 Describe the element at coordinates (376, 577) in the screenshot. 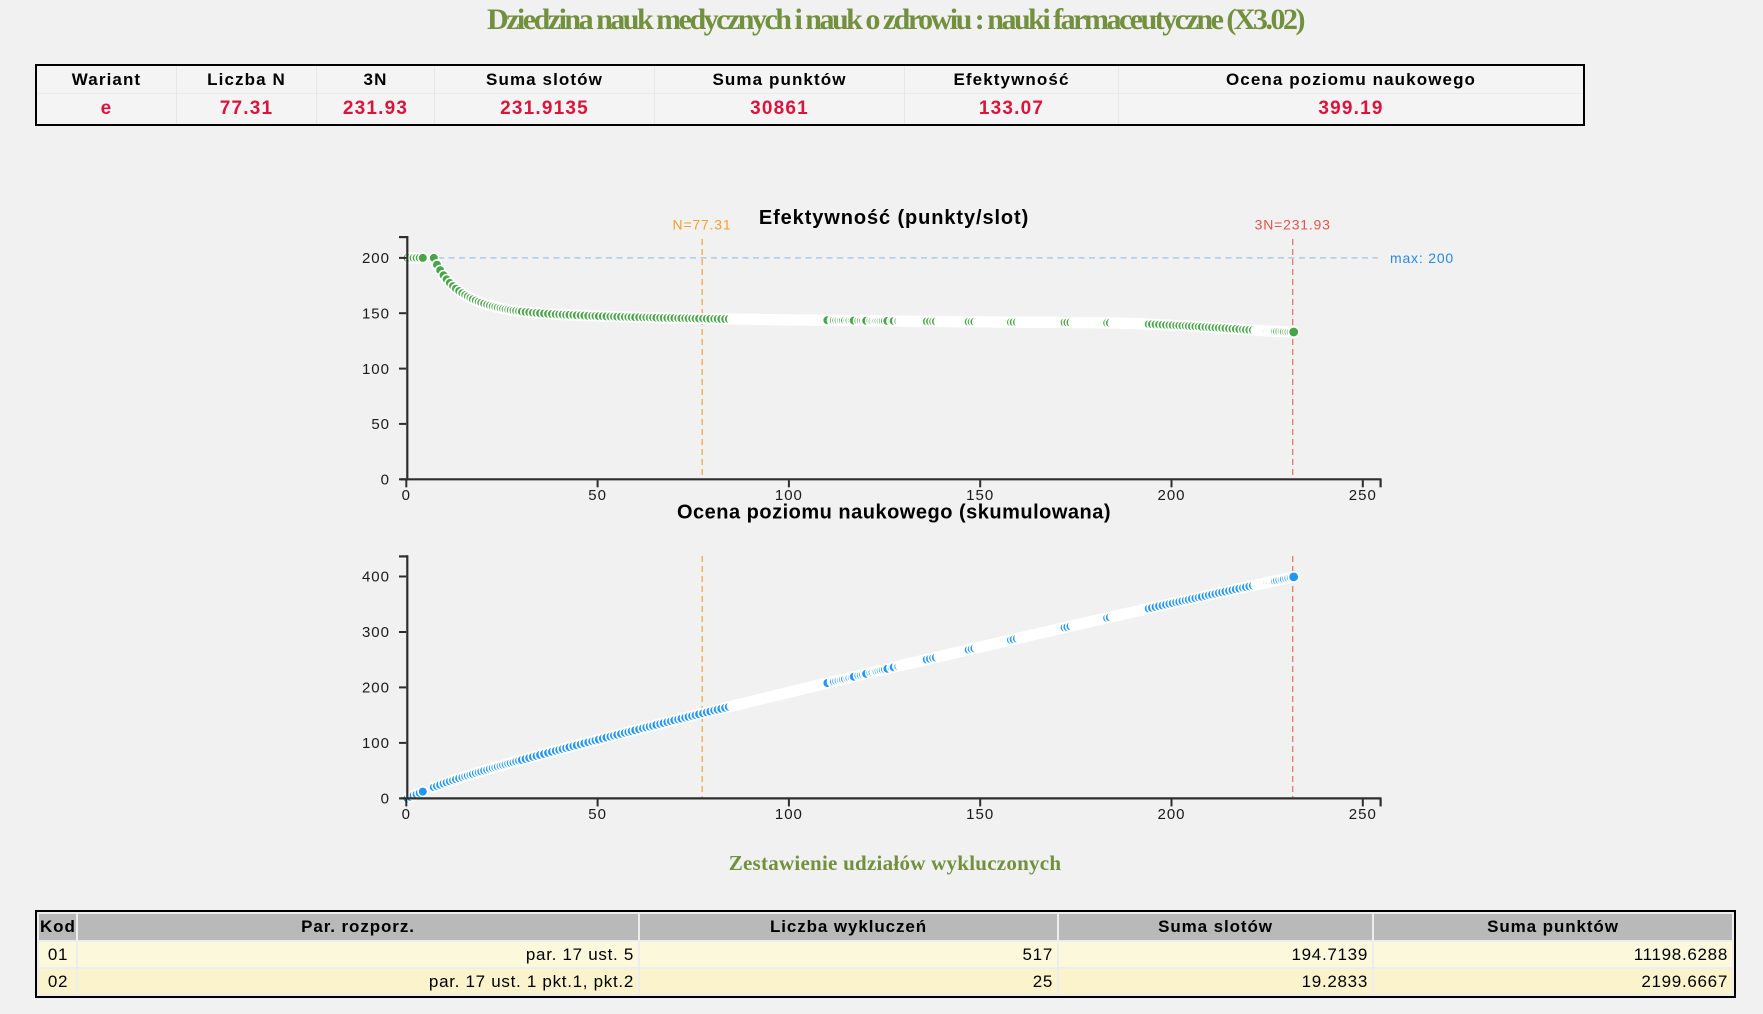

I see `svg-text: 400` at that location.